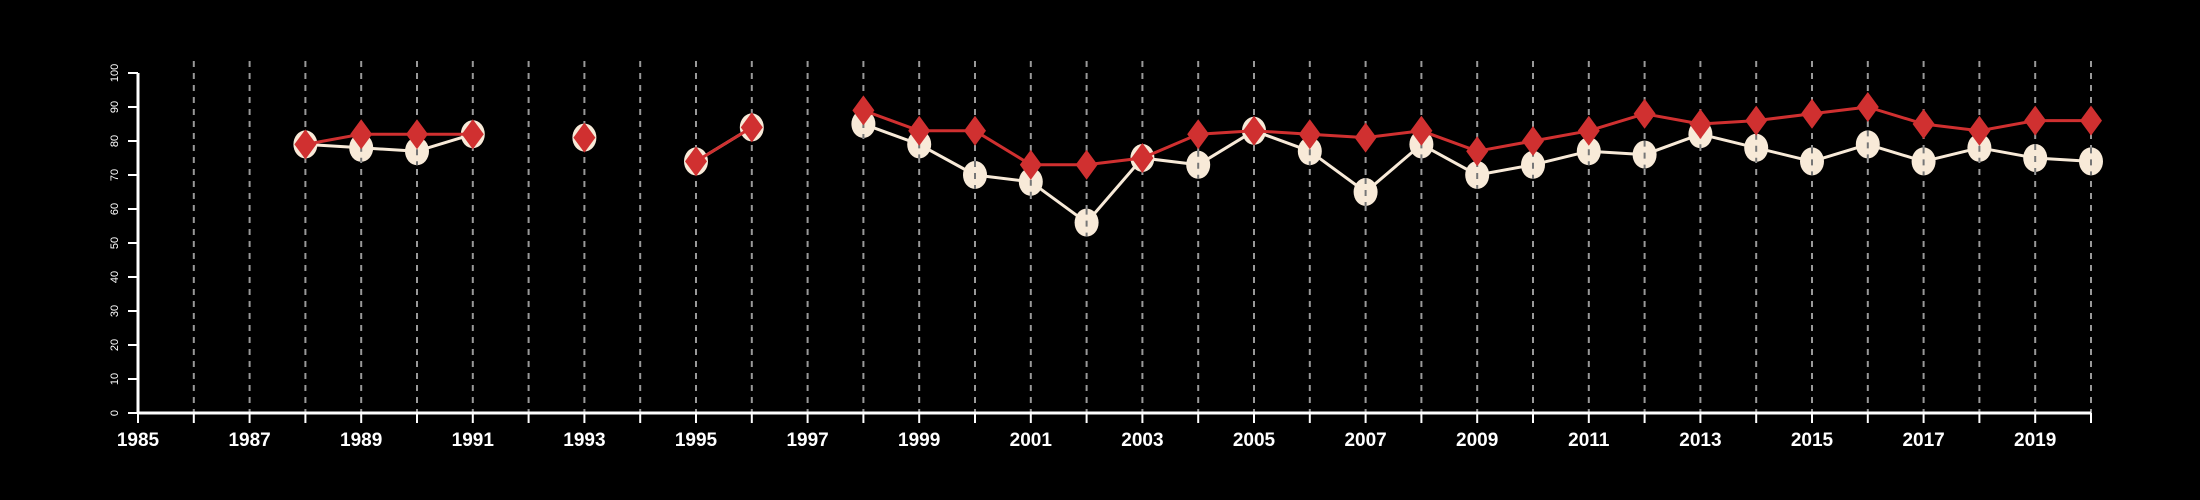 The height and width of the screenshot is (500, 2200). What do you see at coordinates (1923, 440) in the screenshot?
I see `x-tick-label: 2017` at bounding box center [1923, 440].